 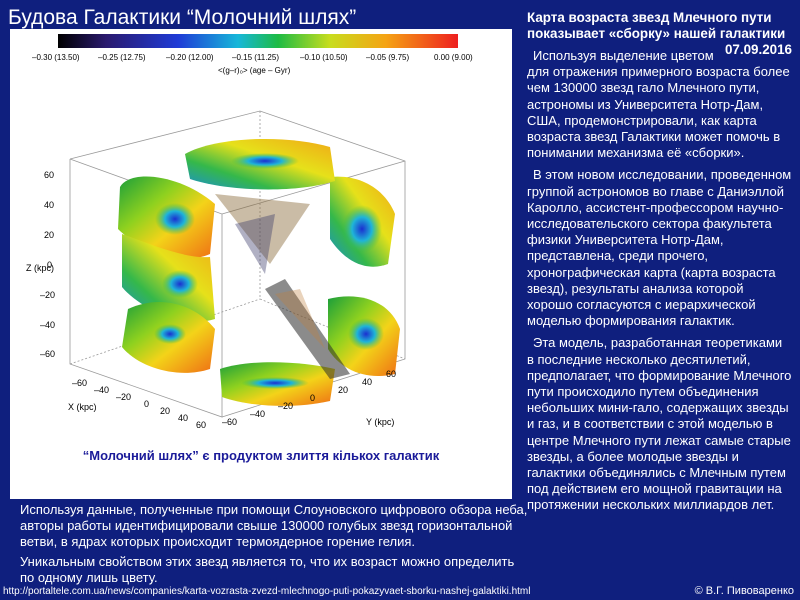 What do you see at coordinates (123, 397) in the screenshot?
I see `x-tick: –20` at bounding box center [123, 397].